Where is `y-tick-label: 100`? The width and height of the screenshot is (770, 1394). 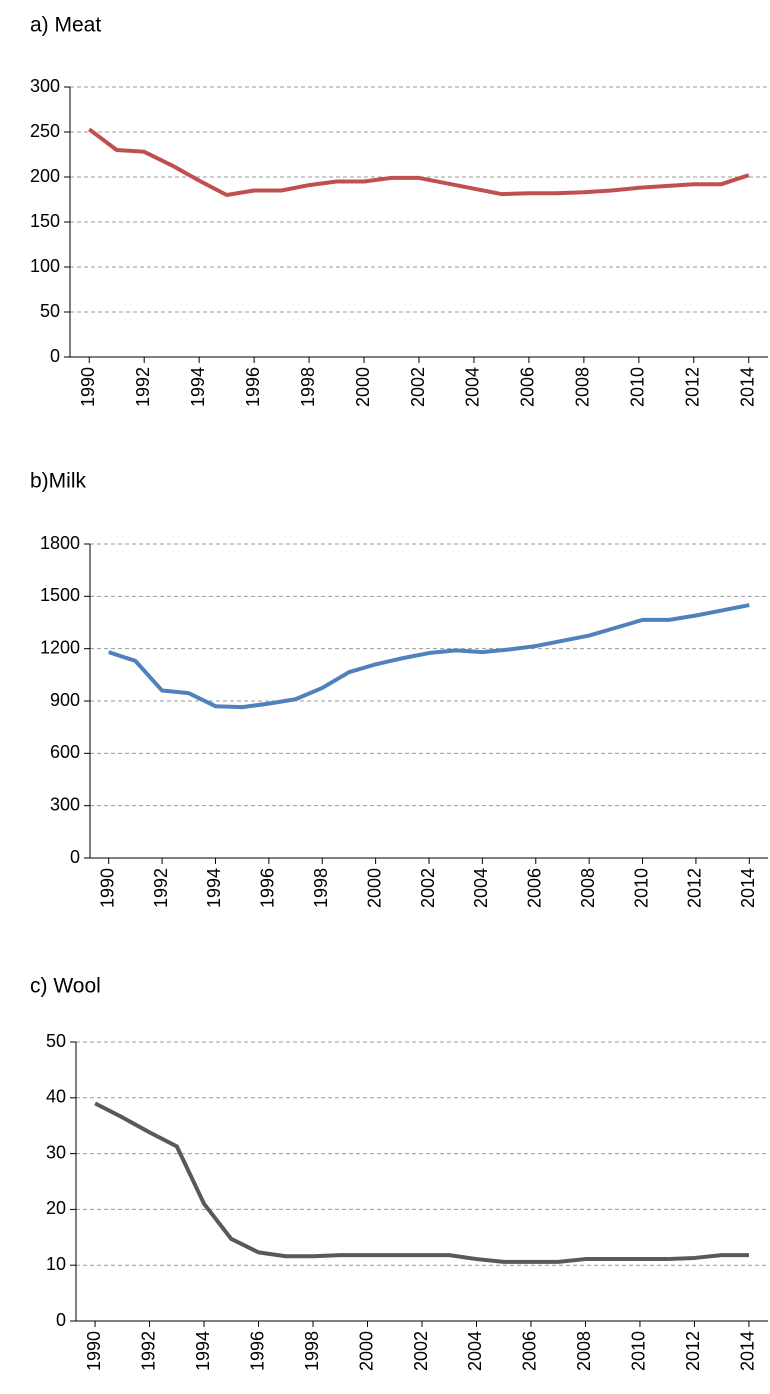 y-tick-label: 100 is located at coordinates (45, 266).